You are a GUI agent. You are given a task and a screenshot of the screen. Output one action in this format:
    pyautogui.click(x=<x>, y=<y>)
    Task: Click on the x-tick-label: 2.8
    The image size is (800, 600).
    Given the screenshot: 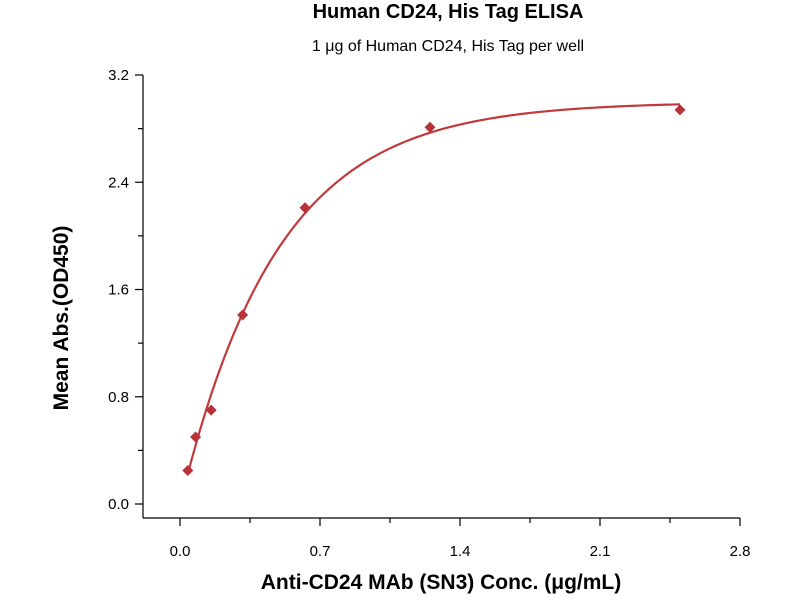 What is the action you would take?
    pyautogui.click(x=740, y=551)
    